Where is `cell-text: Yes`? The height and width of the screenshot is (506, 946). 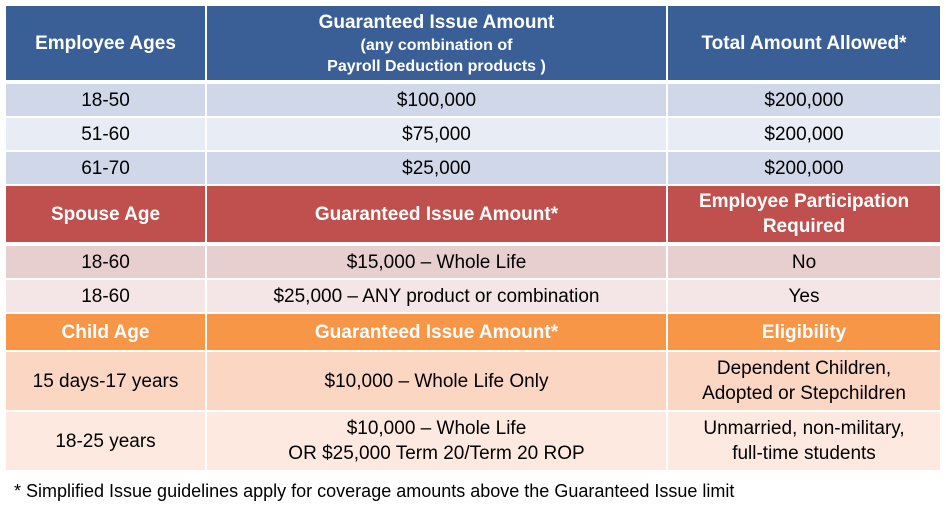 cell-text: Yes is located at coordinates (804, 296).